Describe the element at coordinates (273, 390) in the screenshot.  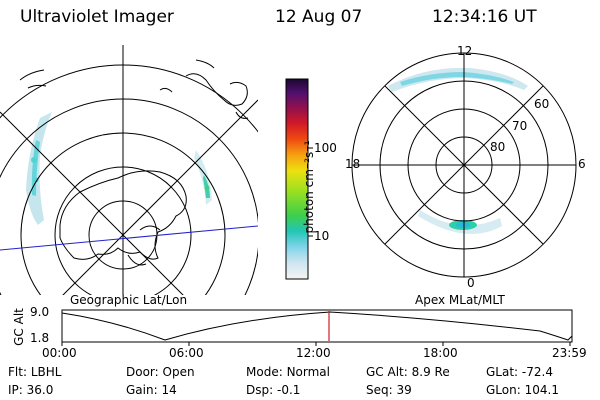
I see `info-dsp: Dsp: -0.1` at that location.